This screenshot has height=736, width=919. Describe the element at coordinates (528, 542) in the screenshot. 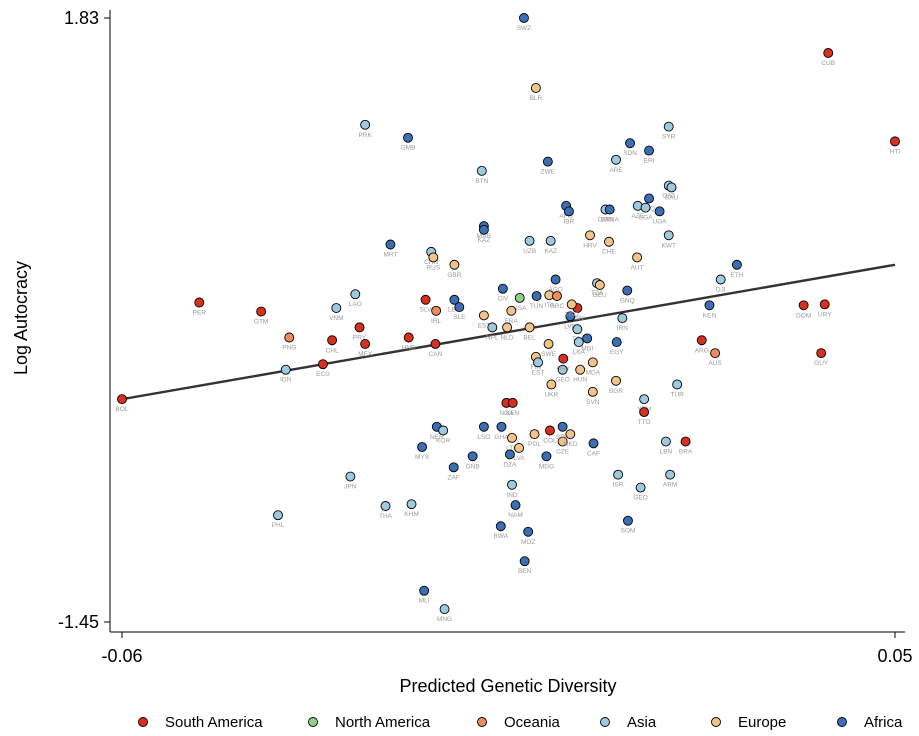

I see `point-label-moz: MOZ` at that location.